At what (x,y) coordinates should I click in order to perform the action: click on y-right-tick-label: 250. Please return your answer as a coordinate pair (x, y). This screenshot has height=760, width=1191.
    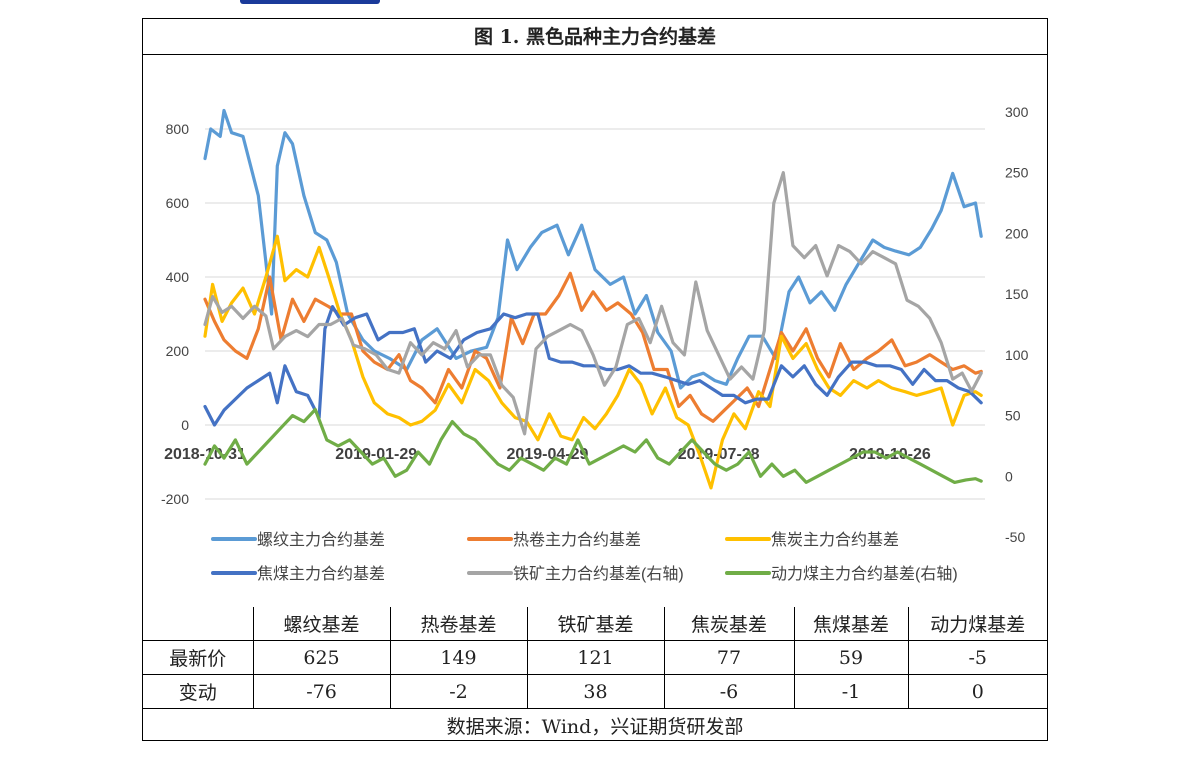
    Looking at the image, I should click on (1017, 173).